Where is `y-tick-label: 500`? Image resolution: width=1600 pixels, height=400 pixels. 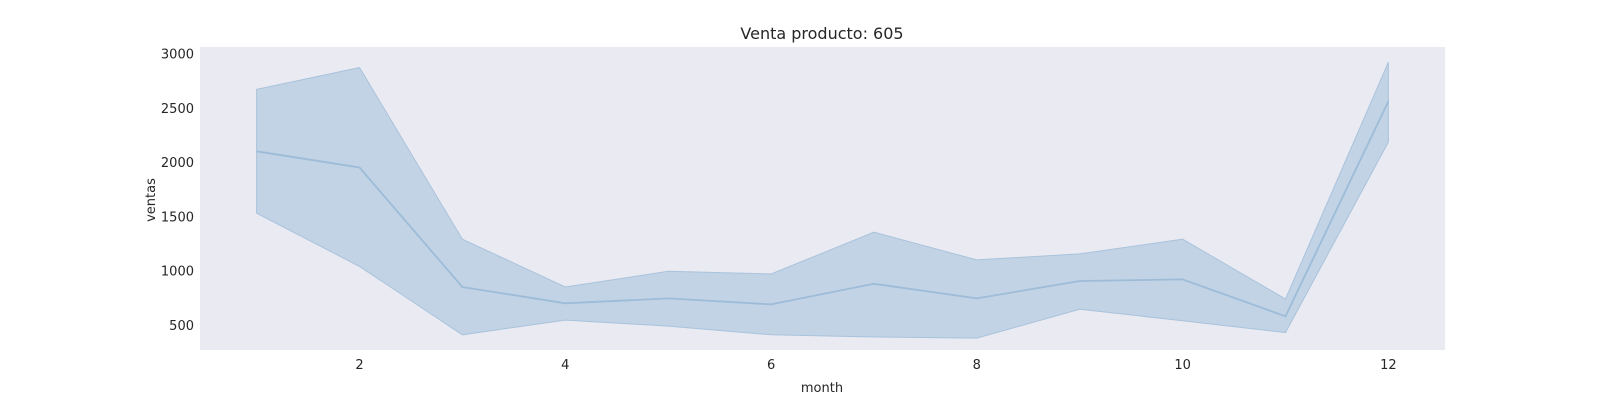
y-tick-label: 500 is located at coordinates (181, 326).